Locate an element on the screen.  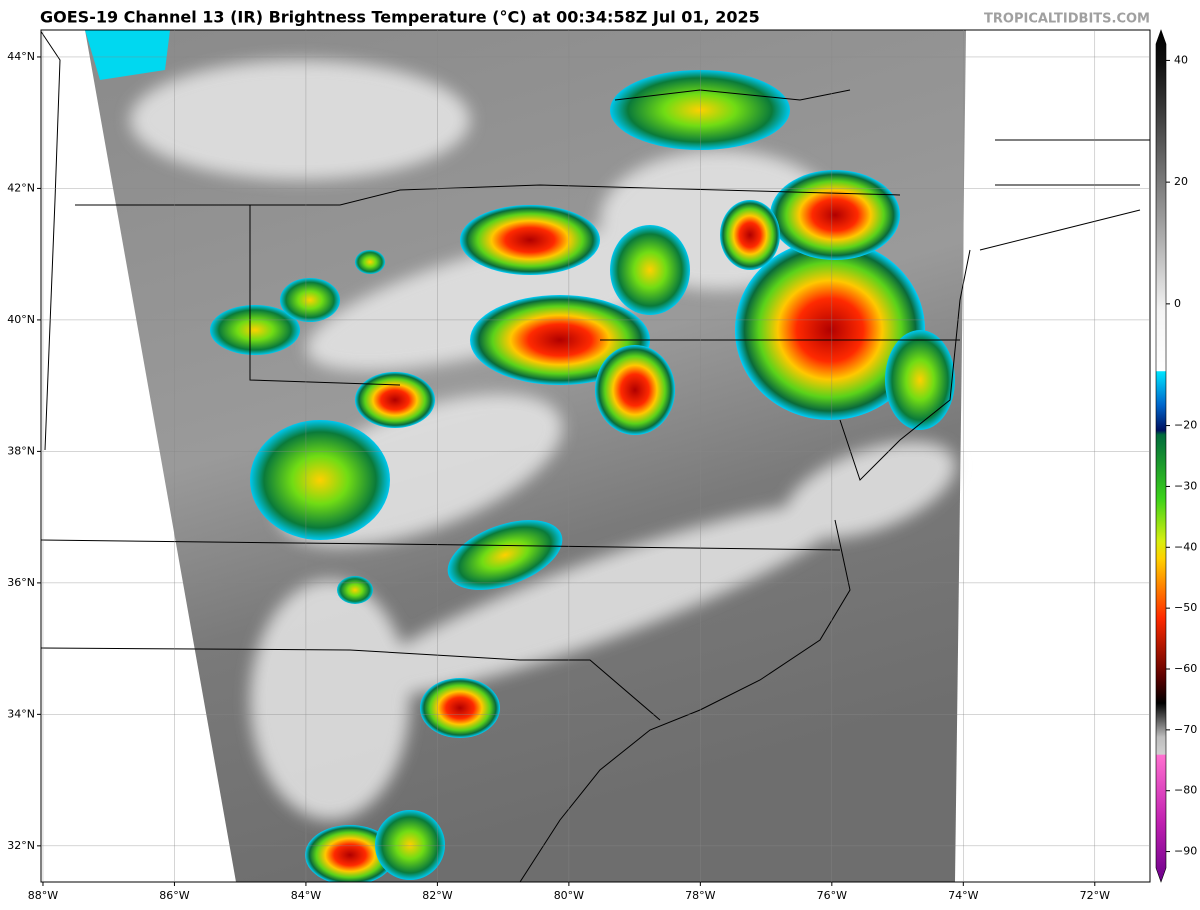
colorbar-tick-label: 40 is located at coordinates (1181, 59).